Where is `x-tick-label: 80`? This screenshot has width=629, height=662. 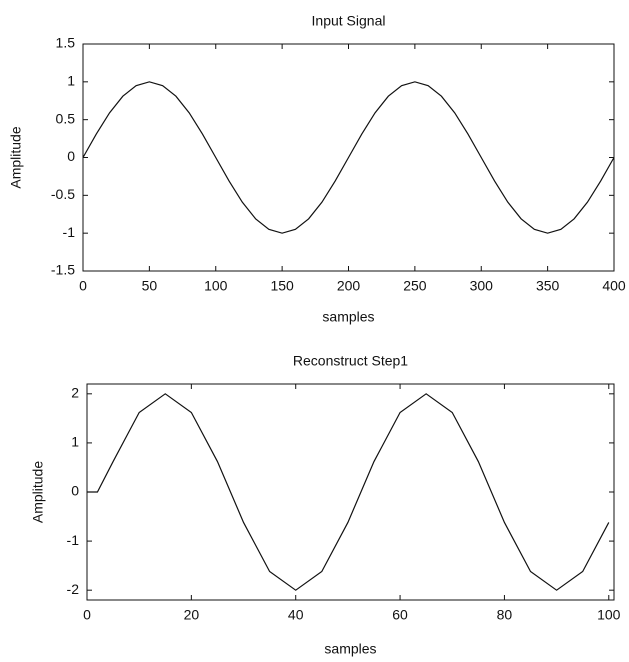
x-tick-label: 80 is located at coordinates (505, 615).